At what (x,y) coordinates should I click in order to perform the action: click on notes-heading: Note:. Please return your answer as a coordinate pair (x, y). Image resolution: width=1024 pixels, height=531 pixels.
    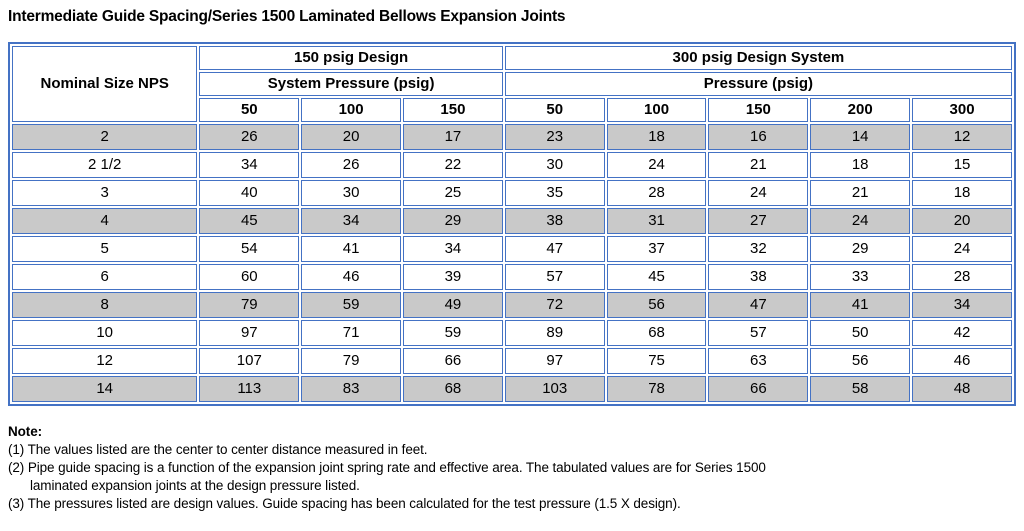
    Looking at the image, I should click on (25, 431).